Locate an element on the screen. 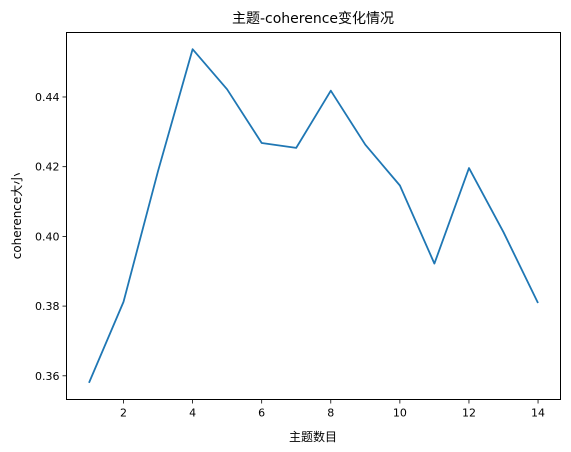 This screenshot has width=571, height=452. x-tick-label: 8 is located at coordinates (330, 413).